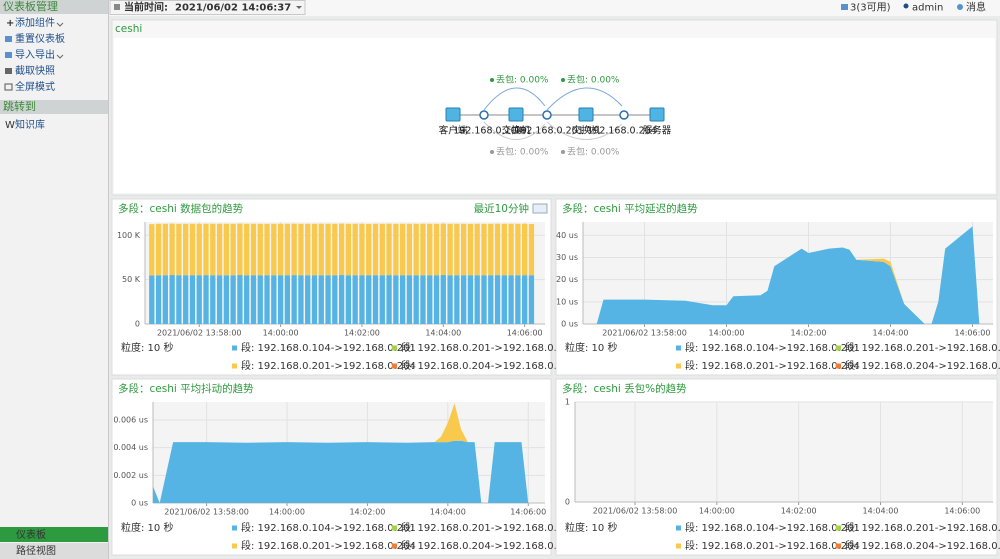 This screenshot has width=1000, height=559. Describe the element at coordinates (40, 38) in the screenshot. I see `menu-item: 重置仪表板` at that location.